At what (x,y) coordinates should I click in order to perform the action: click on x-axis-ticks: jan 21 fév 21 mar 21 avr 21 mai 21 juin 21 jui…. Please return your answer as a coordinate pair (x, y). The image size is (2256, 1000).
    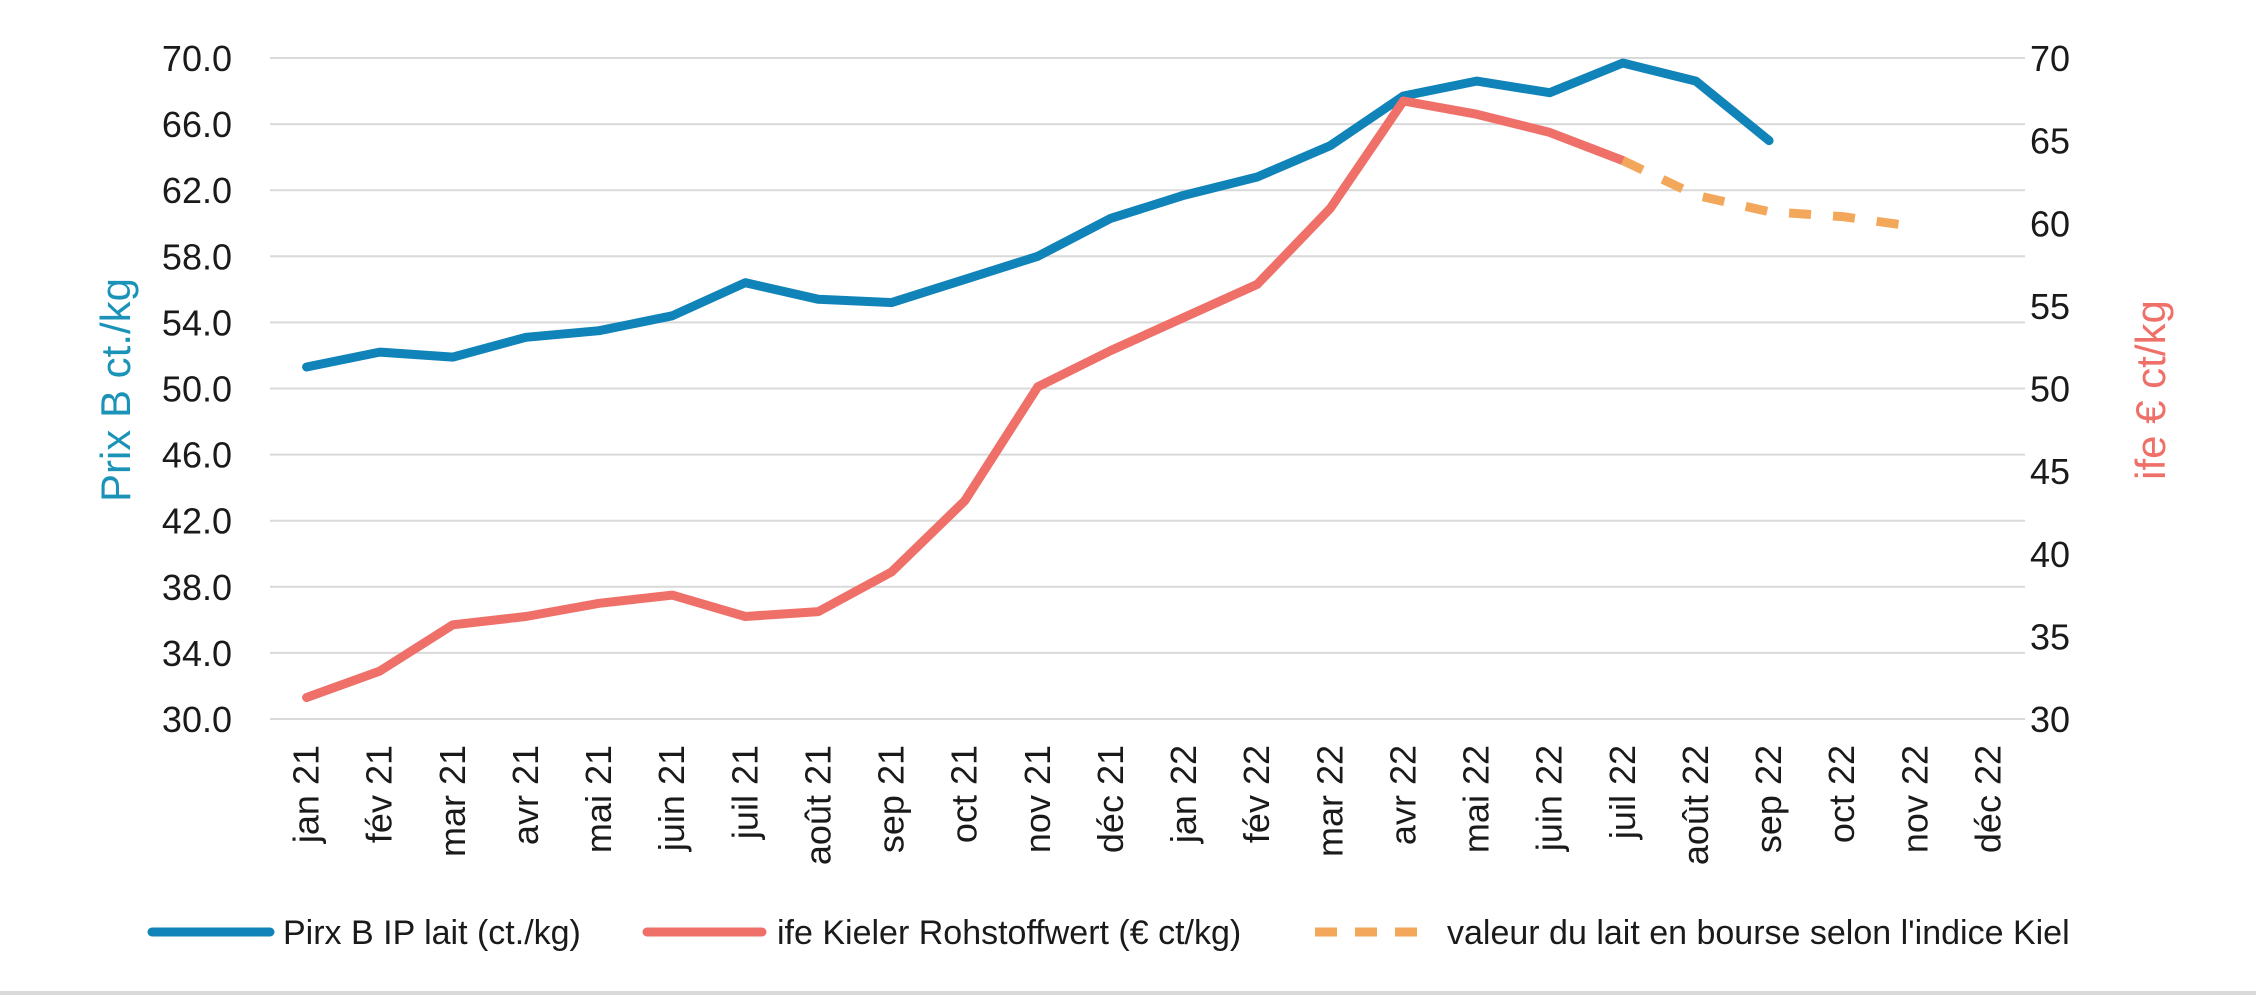
    Looking at the image, I should click on (1147, 805).